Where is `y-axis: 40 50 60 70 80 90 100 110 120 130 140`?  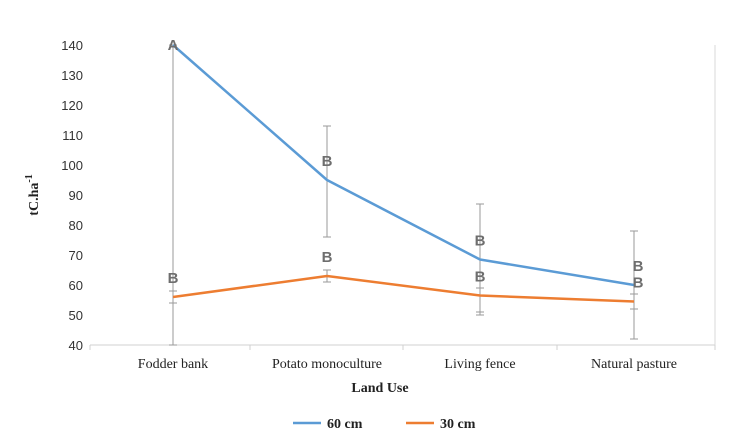
y-axis: 40 50 60 70 80 90 100 110 120 130 140 is located at coordinates (72, 195).